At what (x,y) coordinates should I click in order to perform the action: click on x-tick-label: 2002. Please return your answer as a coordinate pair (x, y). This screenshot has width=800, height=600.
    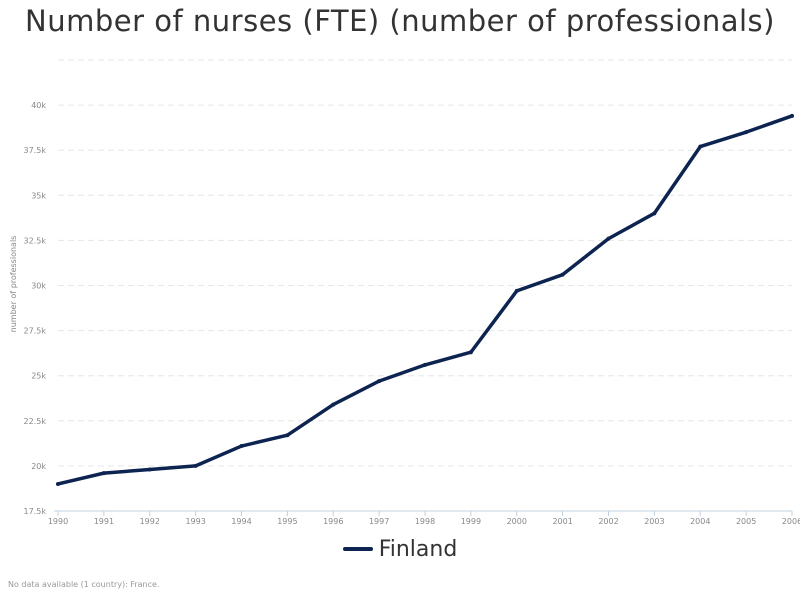
    Looking at the image, I should click on (608, 521).